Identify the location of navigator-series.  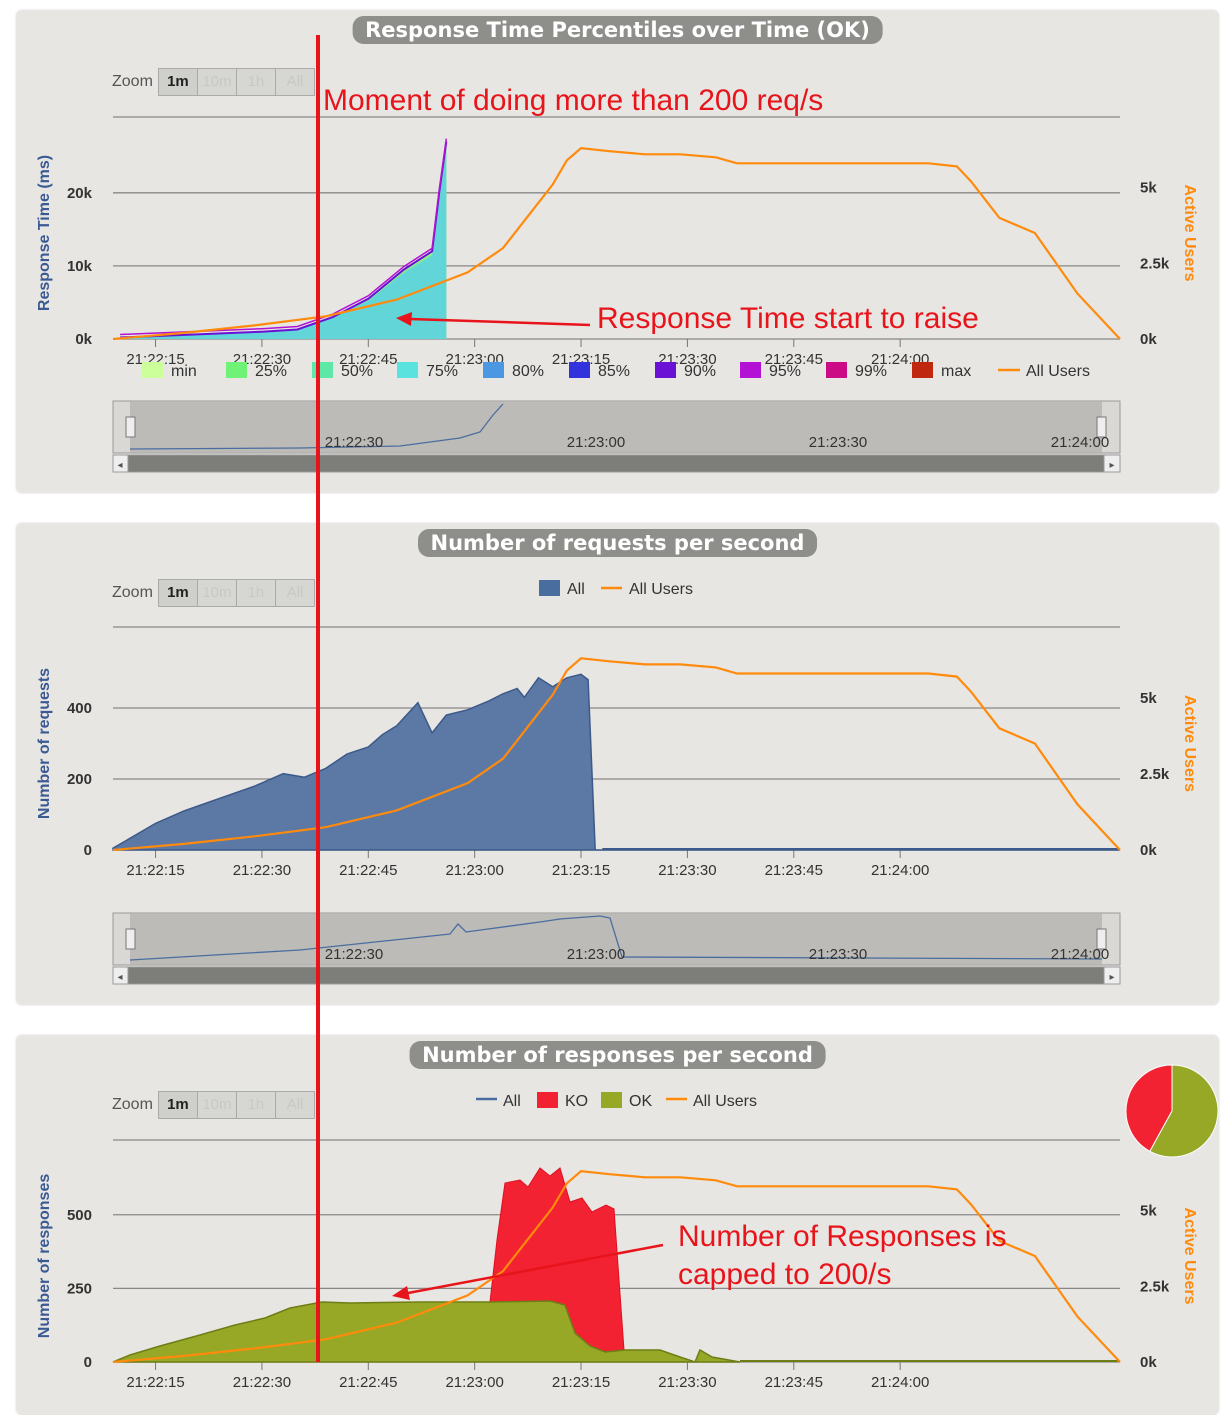
(616, 938).